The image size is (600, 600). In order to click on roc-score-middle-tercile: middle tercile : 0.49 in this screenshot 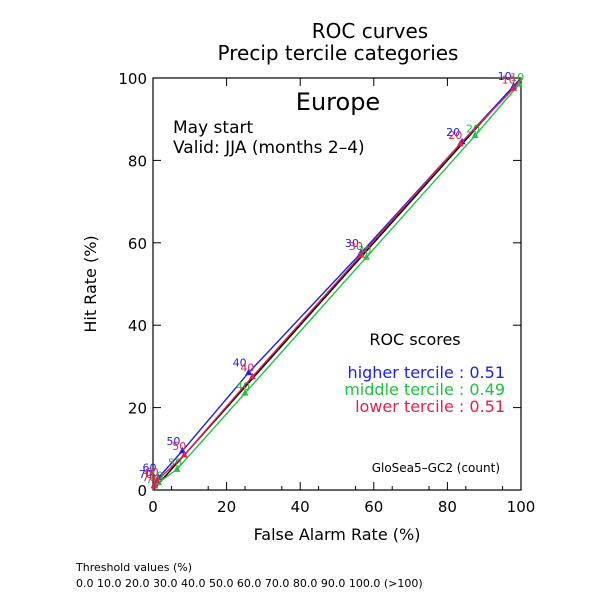, I will do `click(424, 389)`.